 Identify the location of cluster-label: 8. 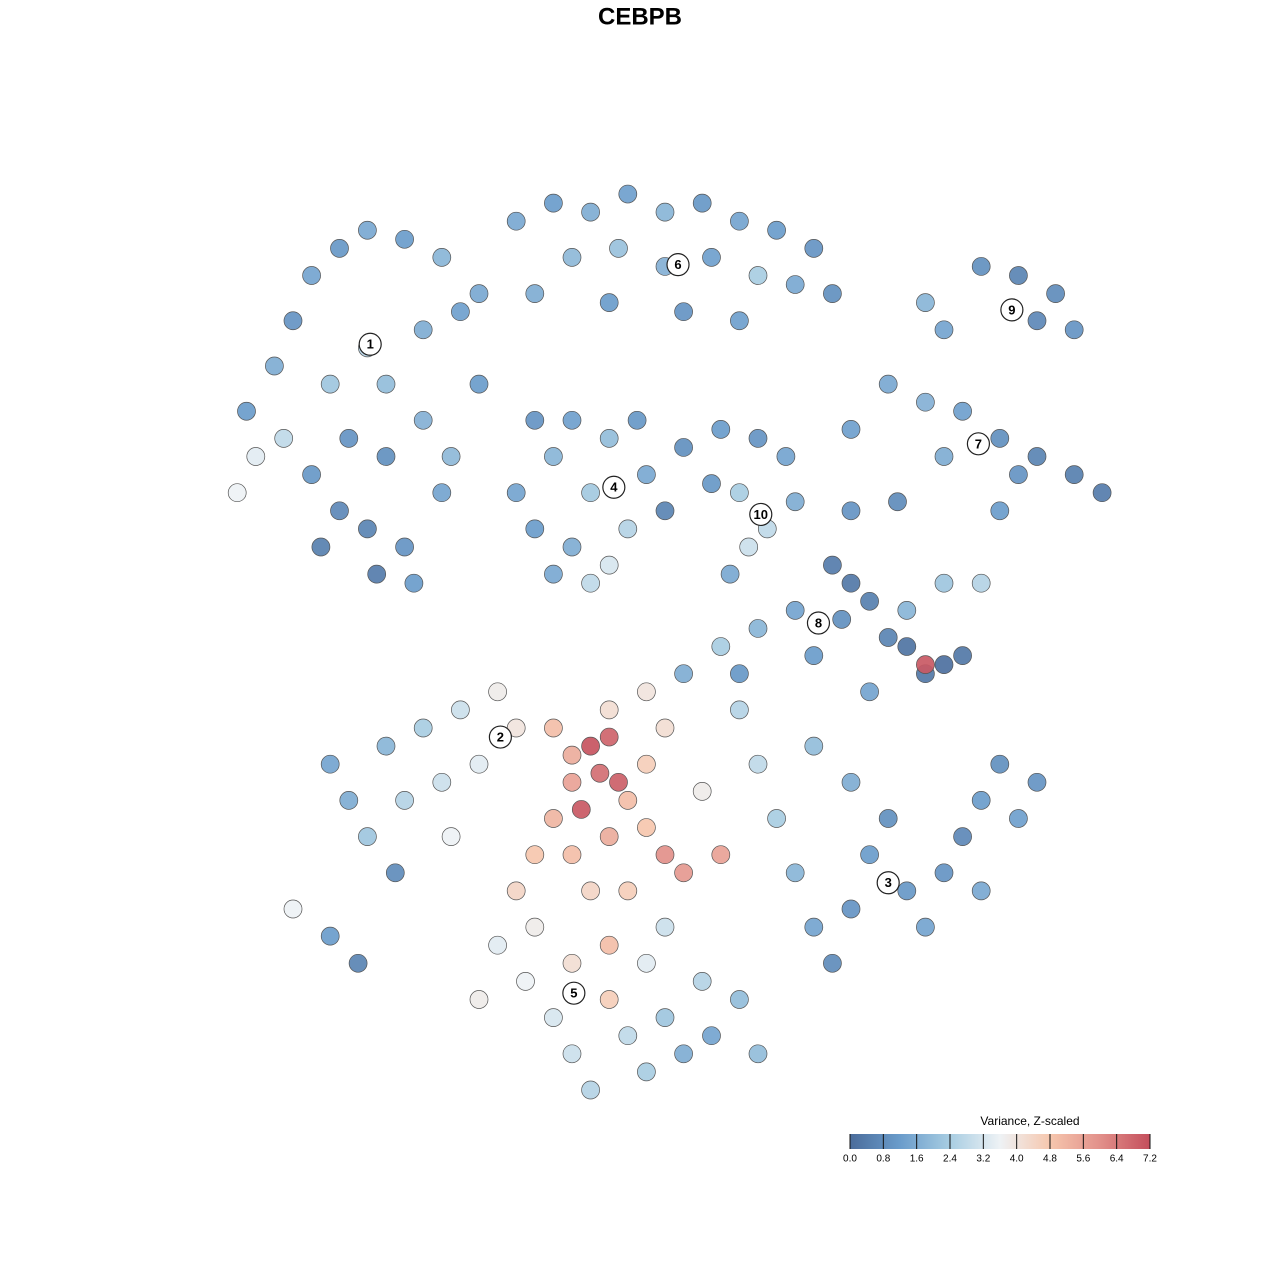
(818, 622).